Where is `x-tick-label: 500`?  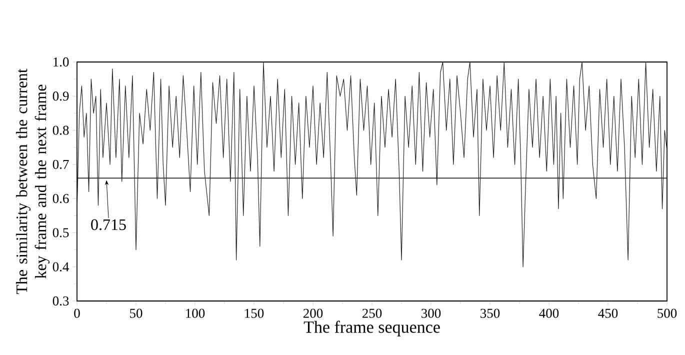 x-tick-label: 500 is located at coordinates (667, 313).